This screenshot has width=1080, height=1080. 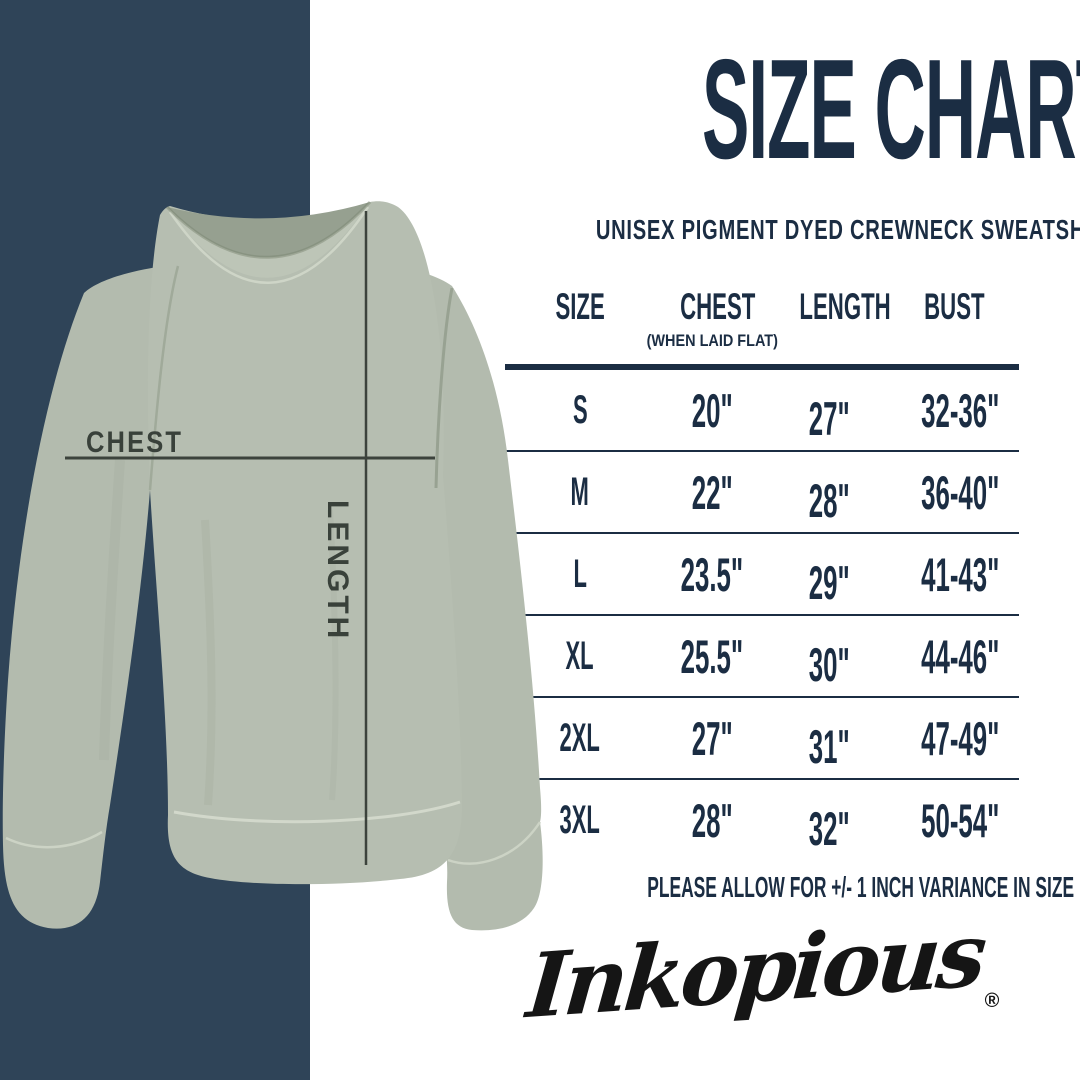 What do you see at coordinates (712, 410) in the screenshot?
I see `chest-cell: 20"` at bounding box center [712, 410].